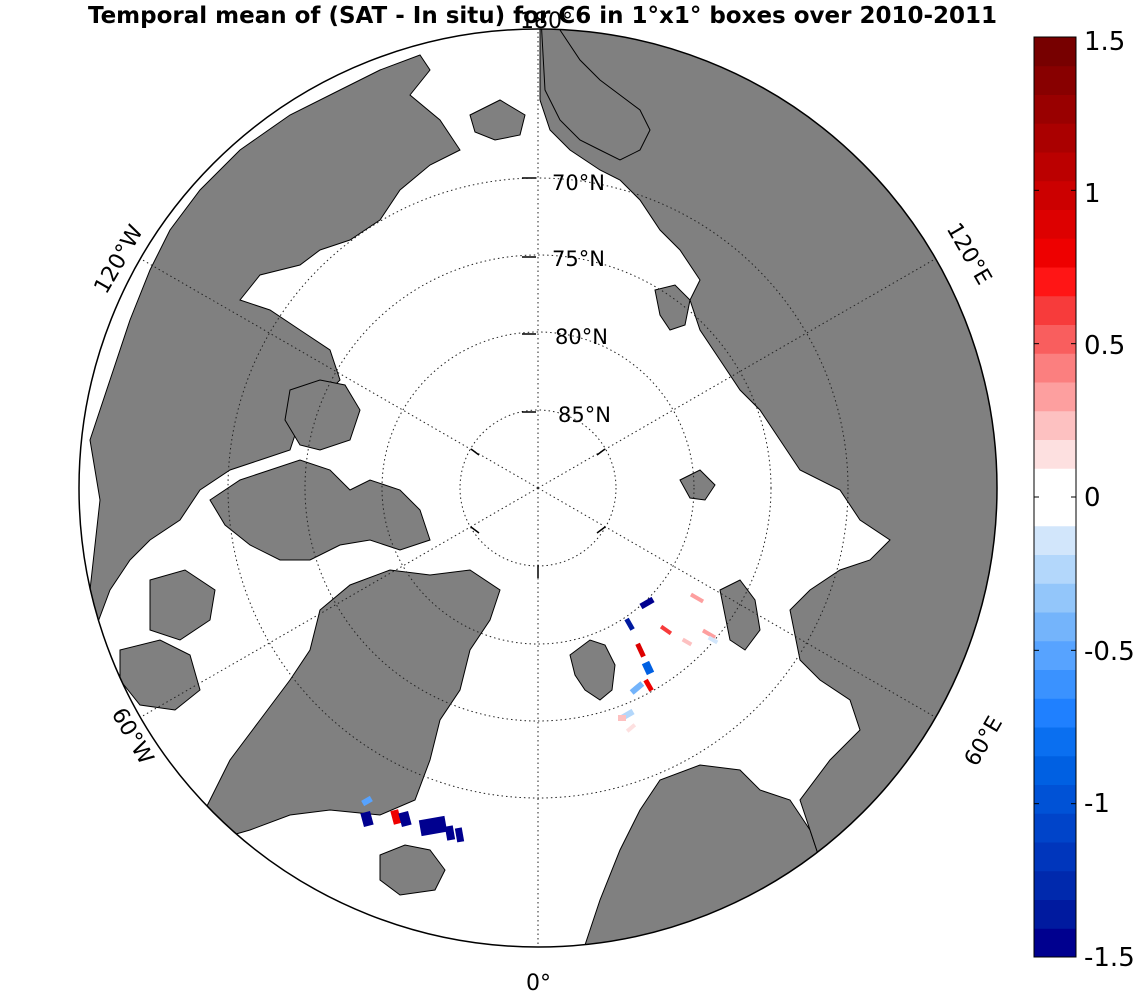 This screenshot has width=1142, height=995. Describe the element at coordinates (578, 183) in the screenshot. I see `lat-label-70: 70°N` at that location.